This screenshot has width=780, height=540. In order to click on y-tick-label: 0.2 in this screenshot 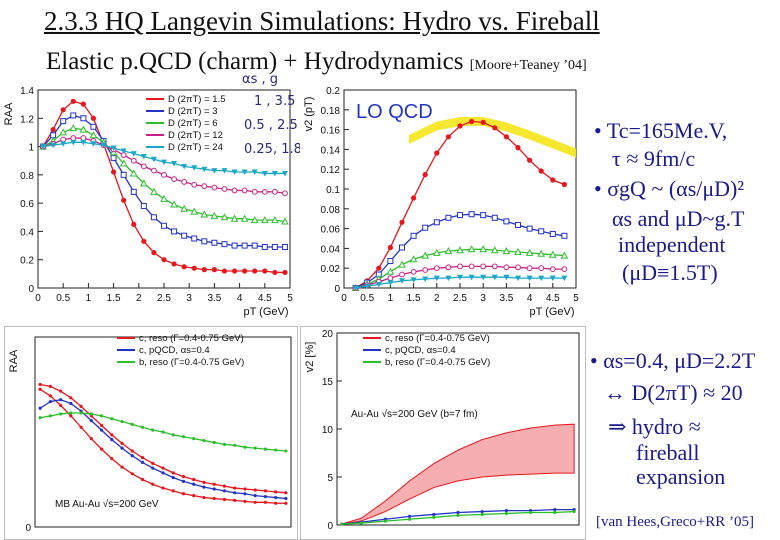, I will do `click(333, 91)`.